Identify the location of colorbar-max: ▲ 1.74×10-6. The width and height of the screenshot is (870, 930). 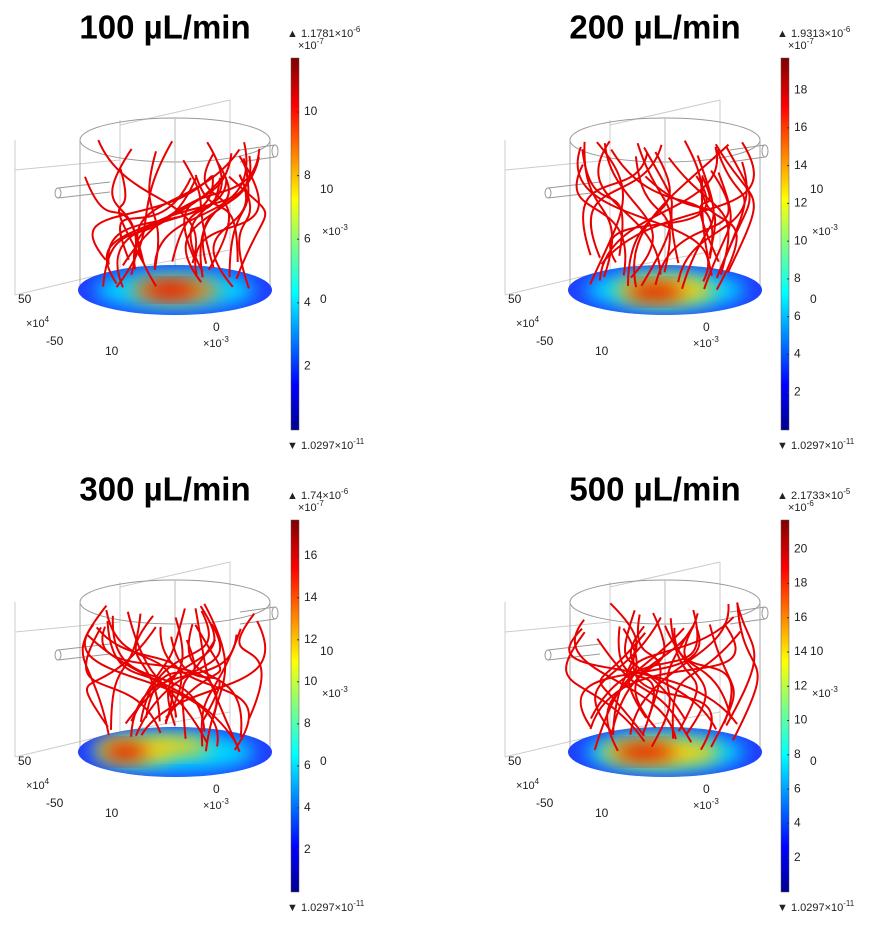
(318, 494).